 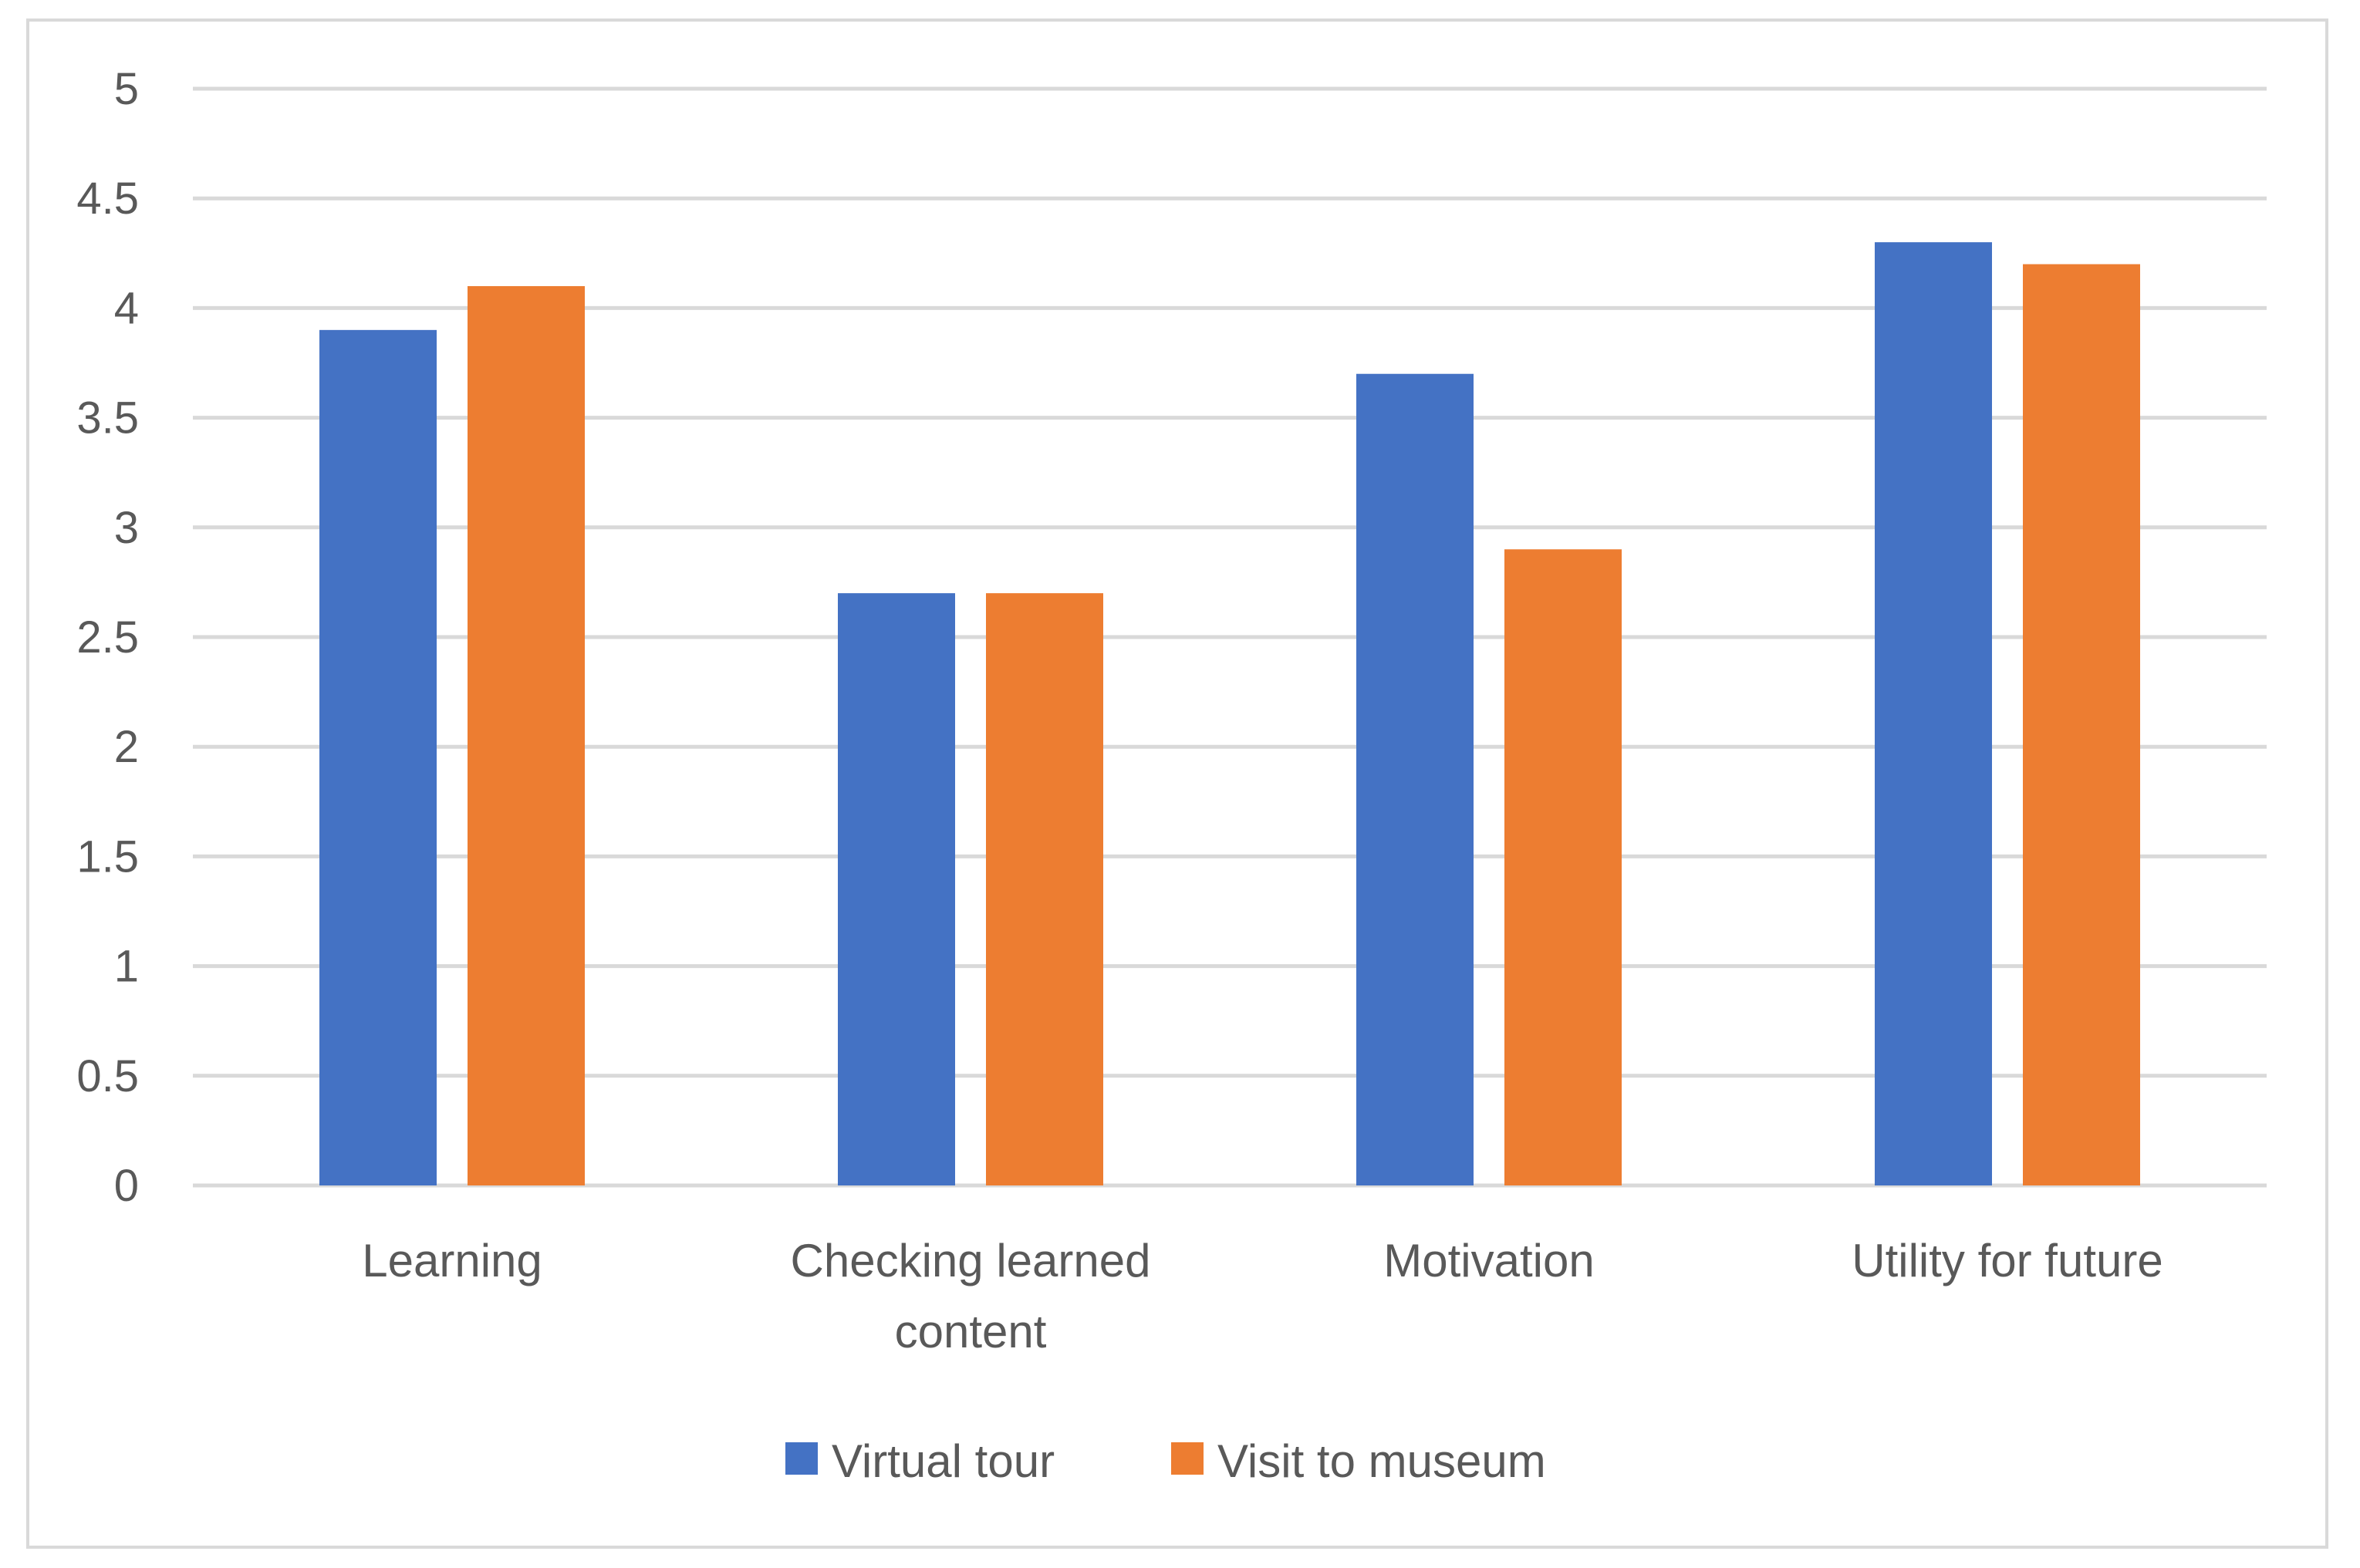 I want to click on legend-item-virtual-tour: Virtual tour, so click(x=920, y=1461).